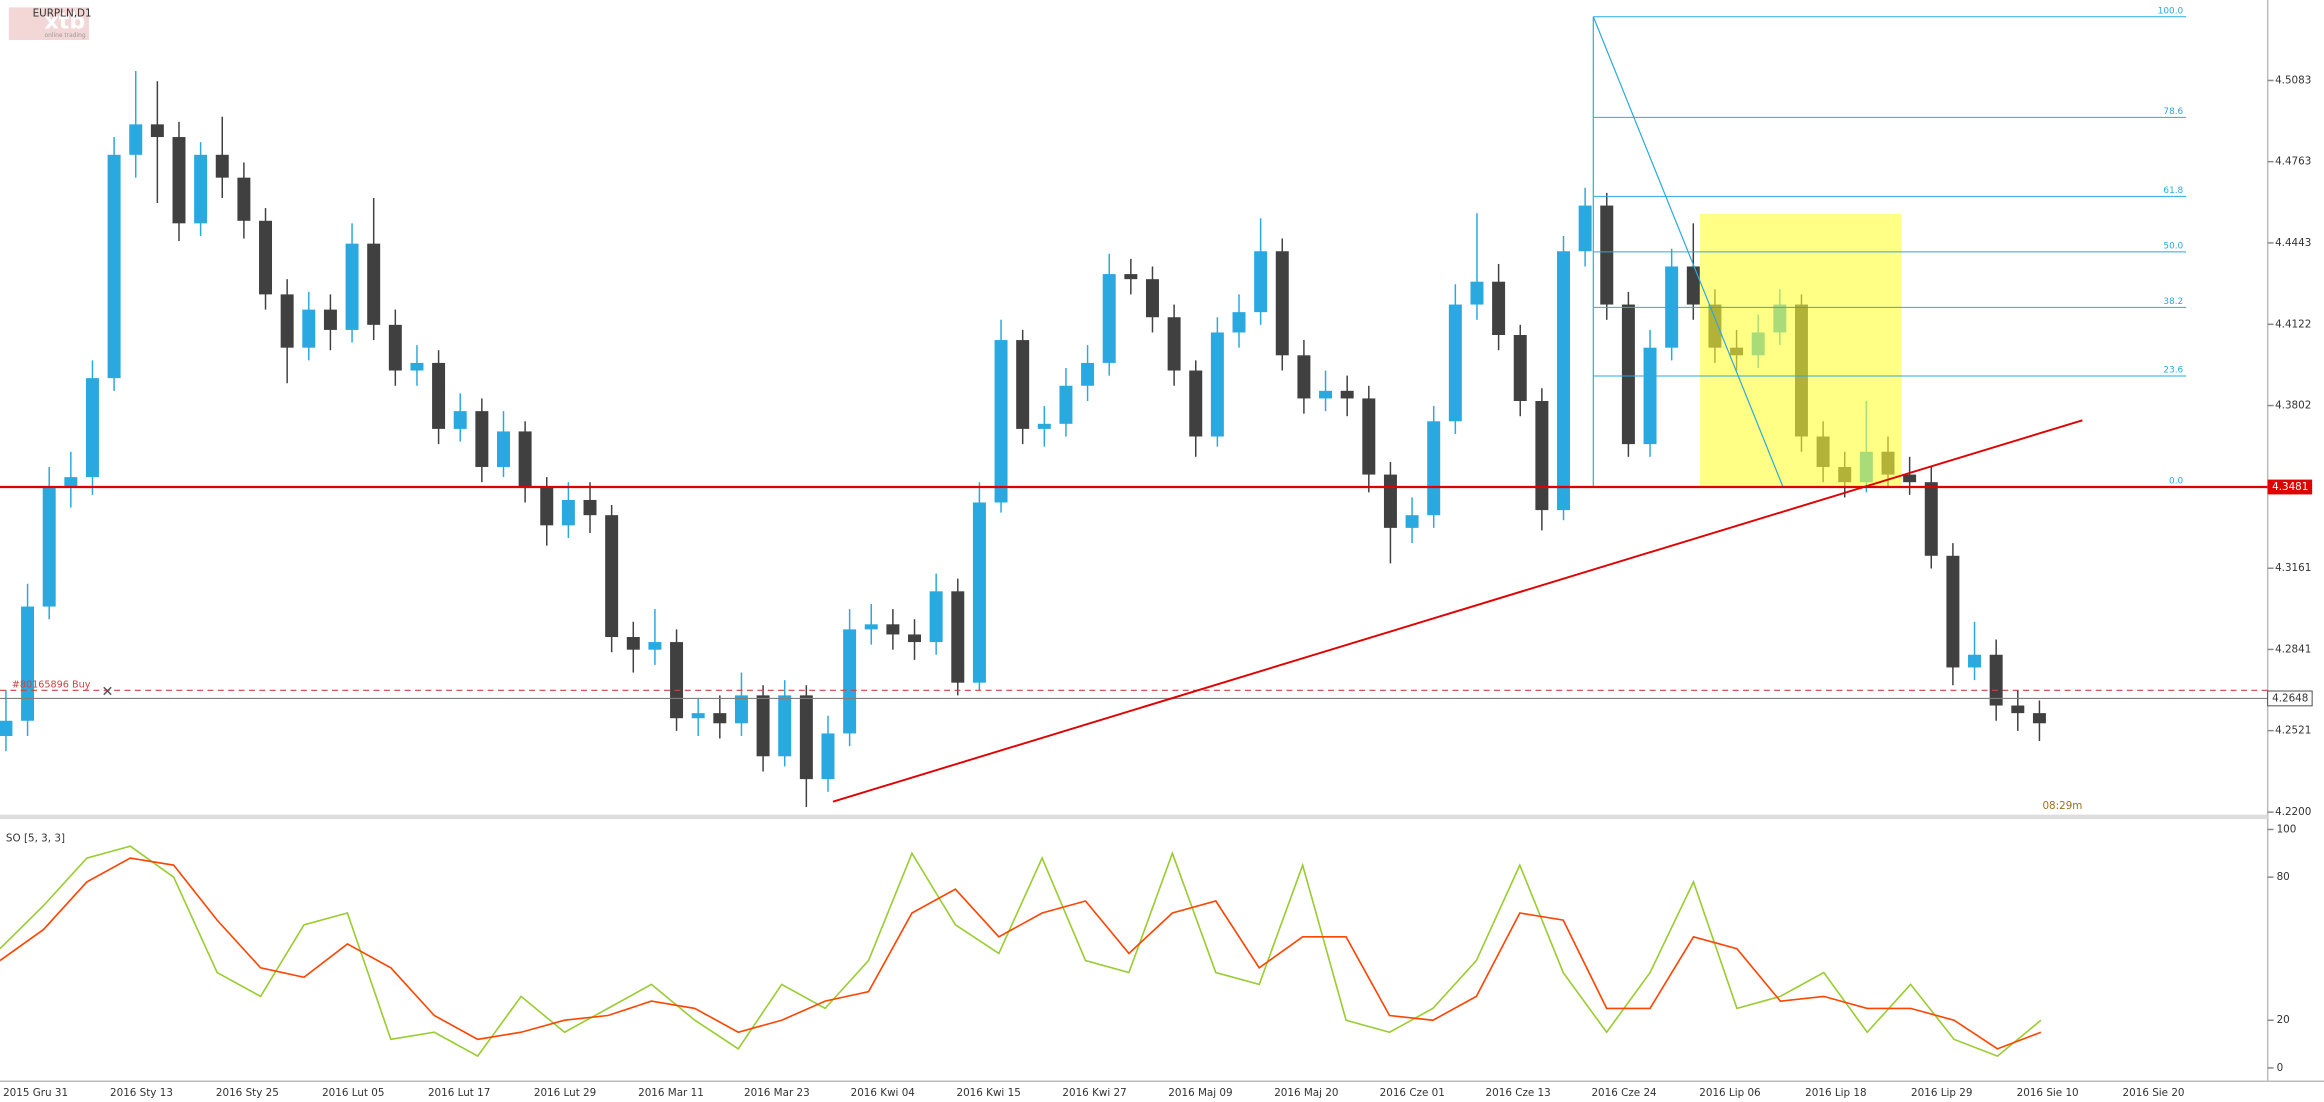 The image size is (2324, 1102). Describe the element at coordinates (2293, 324) in the screenshot. I see `y-tick-label: 4.4122` at that location.